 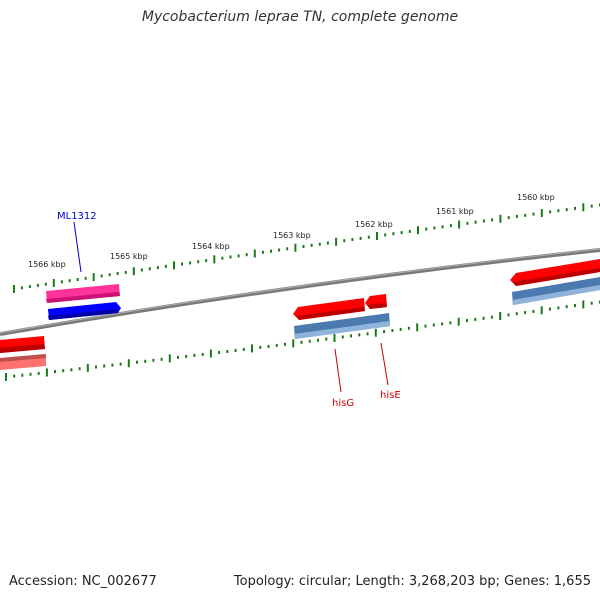 I want to click on genome-backbone, so click(x=300, y=292).